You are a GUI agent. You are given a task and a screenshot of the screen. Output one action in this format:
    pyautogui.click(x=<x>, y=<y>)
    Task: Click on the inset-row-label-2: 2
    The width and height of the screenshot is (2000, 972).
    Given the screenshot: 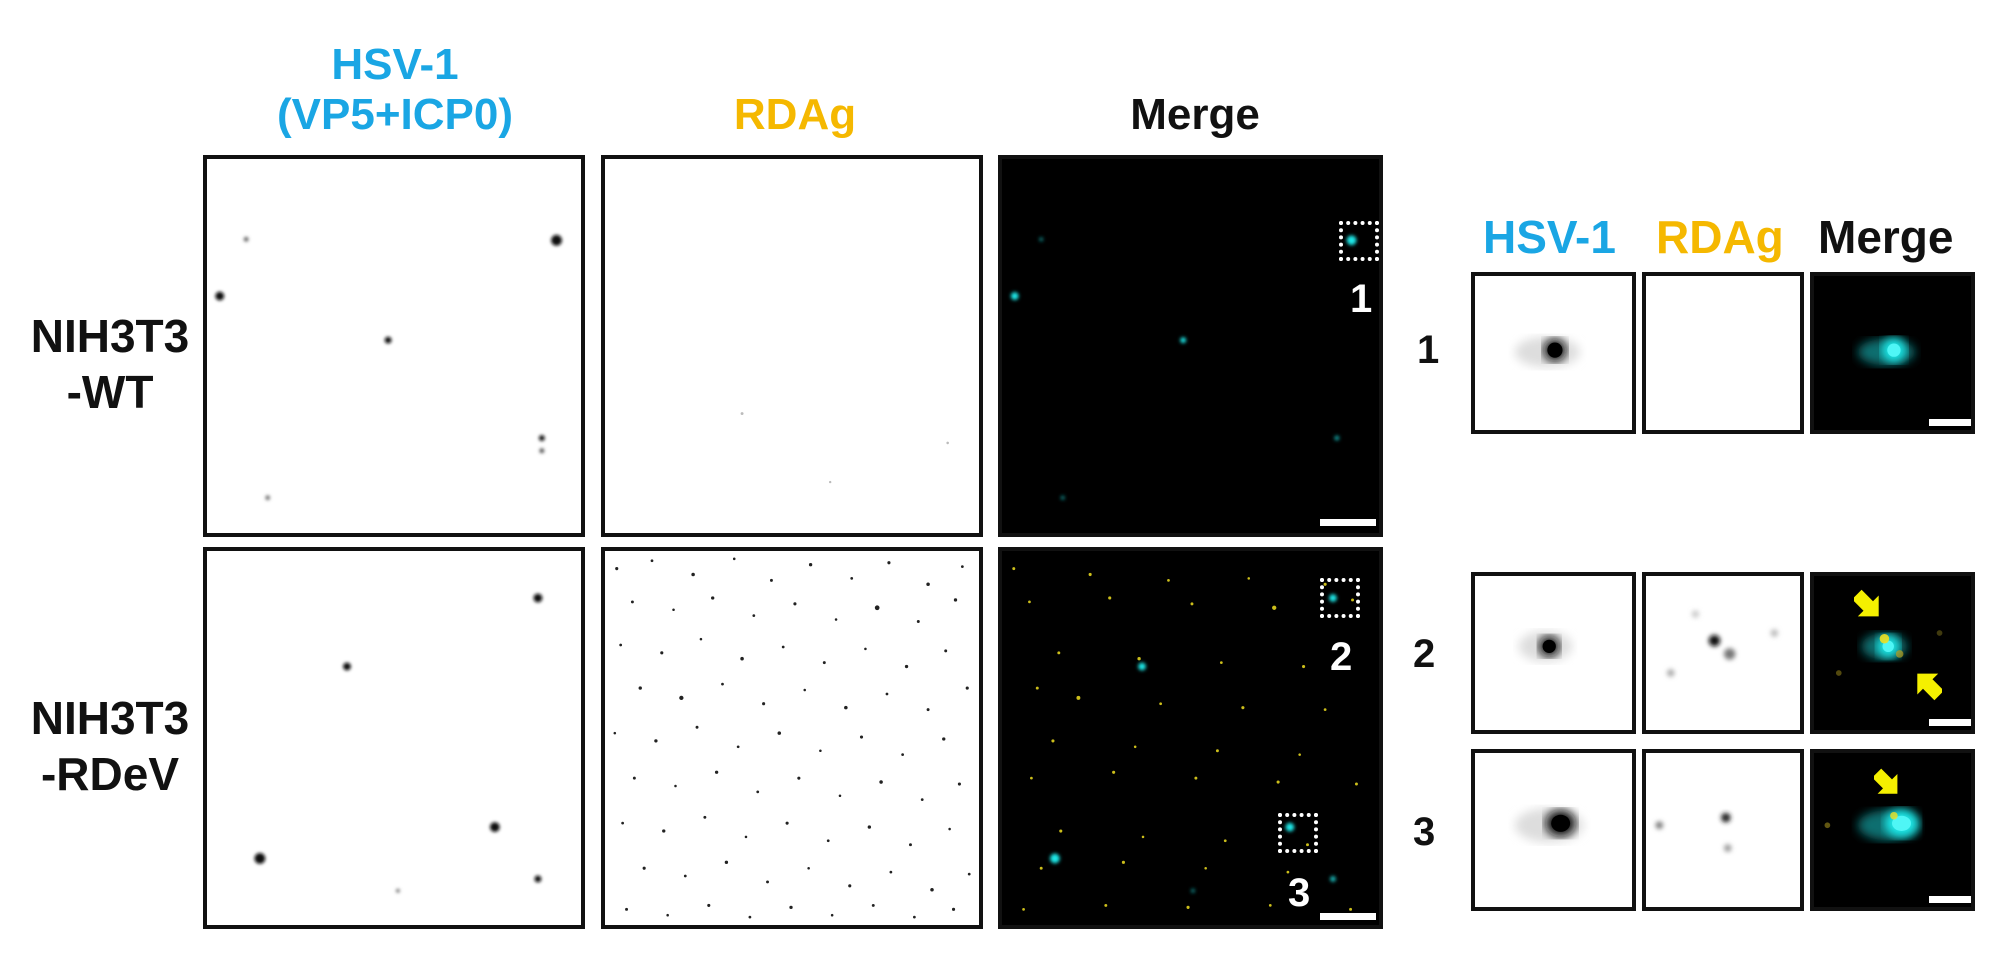 What is the action you would take?
    pyautogui.click(x=1424, y=654)
    